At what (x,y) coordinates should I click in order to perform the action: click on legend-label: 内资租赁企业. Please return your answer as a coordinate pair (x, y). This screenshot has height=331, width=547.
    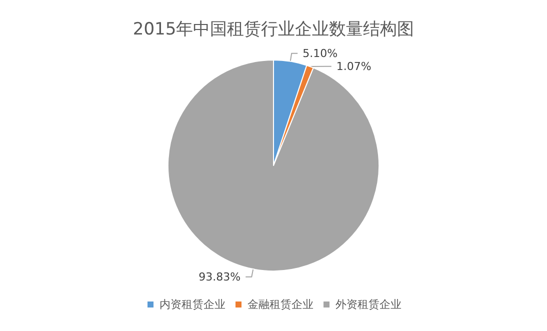
    Looking at the image, I should click on (193, 304).